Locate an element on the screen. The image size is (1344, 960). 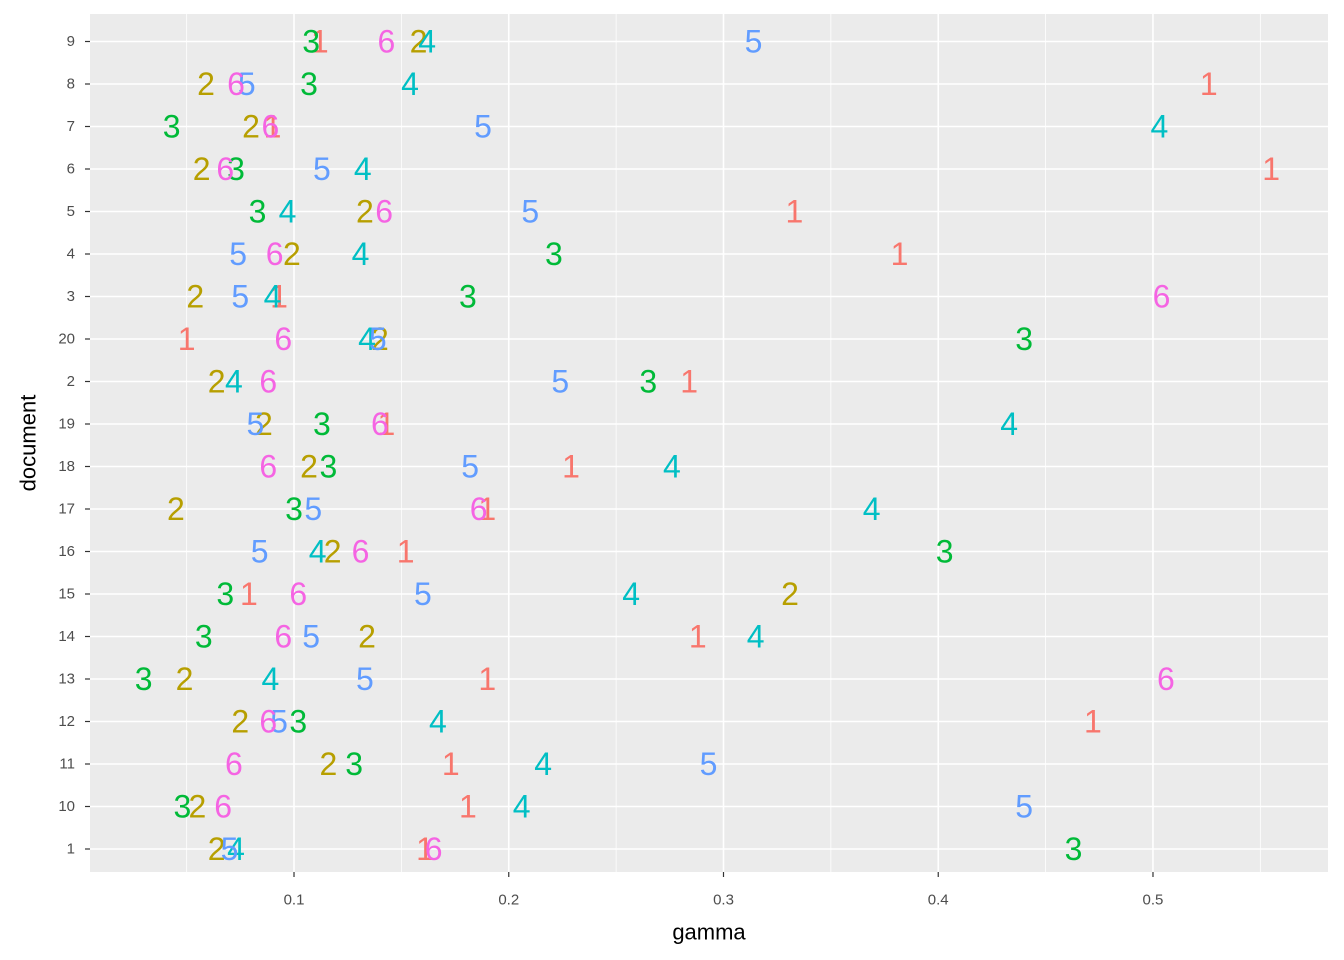
y-tick-label: 16 is located at coordinates (66, 551).